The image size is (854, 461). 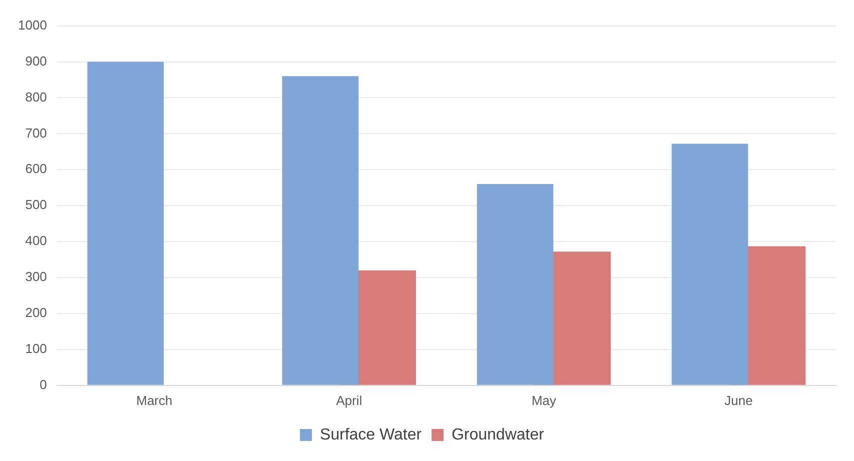 What do you see at coordinates (349, 400) in the screenshot?
I see `x-tick-label: April` at bounding box center [349, 400].